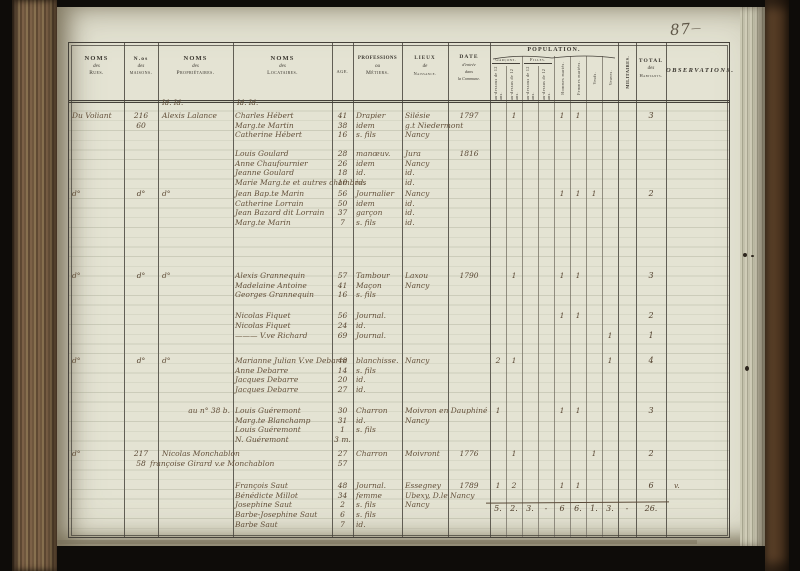  Describe the element at coordinates (651, 75) in the screenshot. I see `header-label: Habitants.` at that location.